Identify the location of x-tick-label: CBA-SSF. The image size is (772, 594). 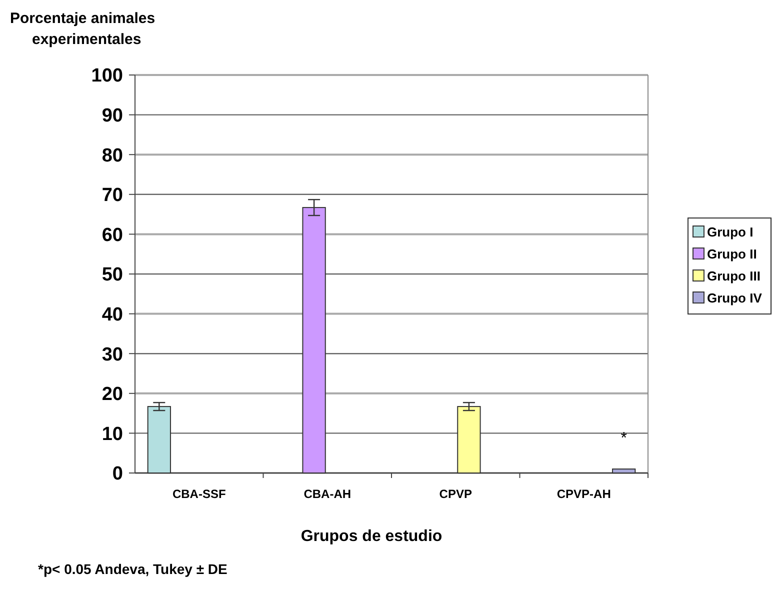
(199, 494).